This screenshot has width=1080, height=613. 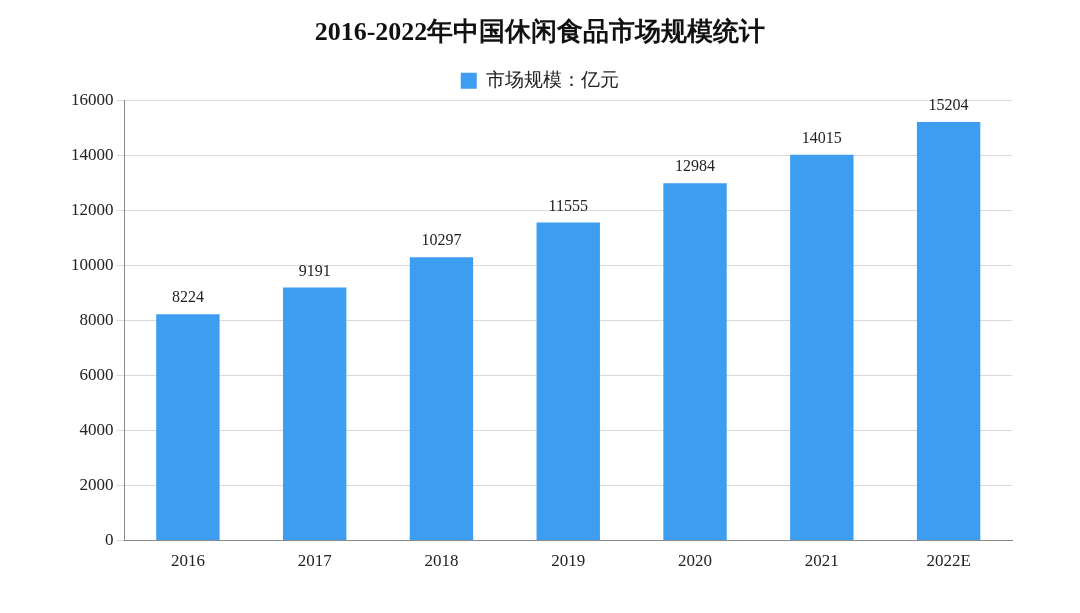 What do you see at coordinates (540, 32) in the screenshot?
I see `chart-title: 2016-2022年中国休闲食品市场规模统计` at bounding box center [540, 32].